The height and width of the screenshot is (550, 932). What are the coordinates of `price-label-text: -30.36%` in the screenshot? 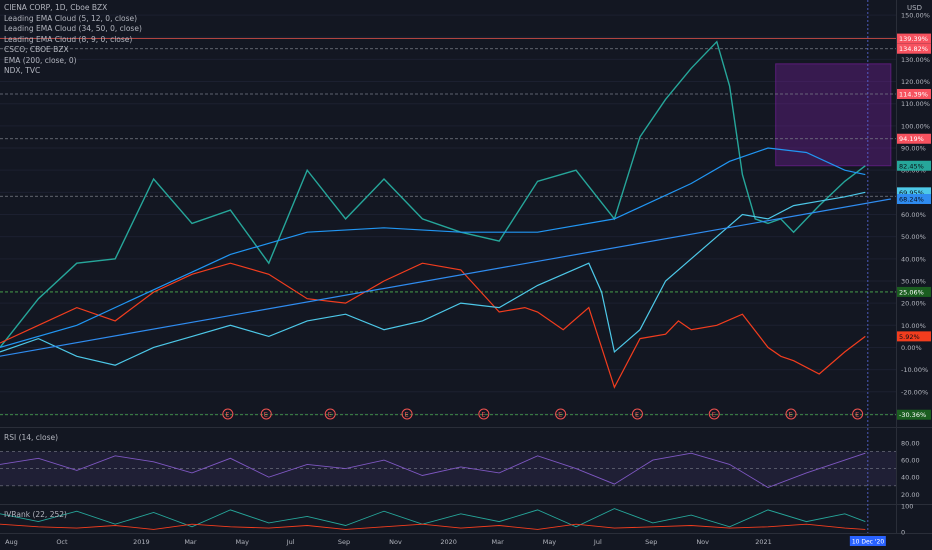 It's located at (912, 415).